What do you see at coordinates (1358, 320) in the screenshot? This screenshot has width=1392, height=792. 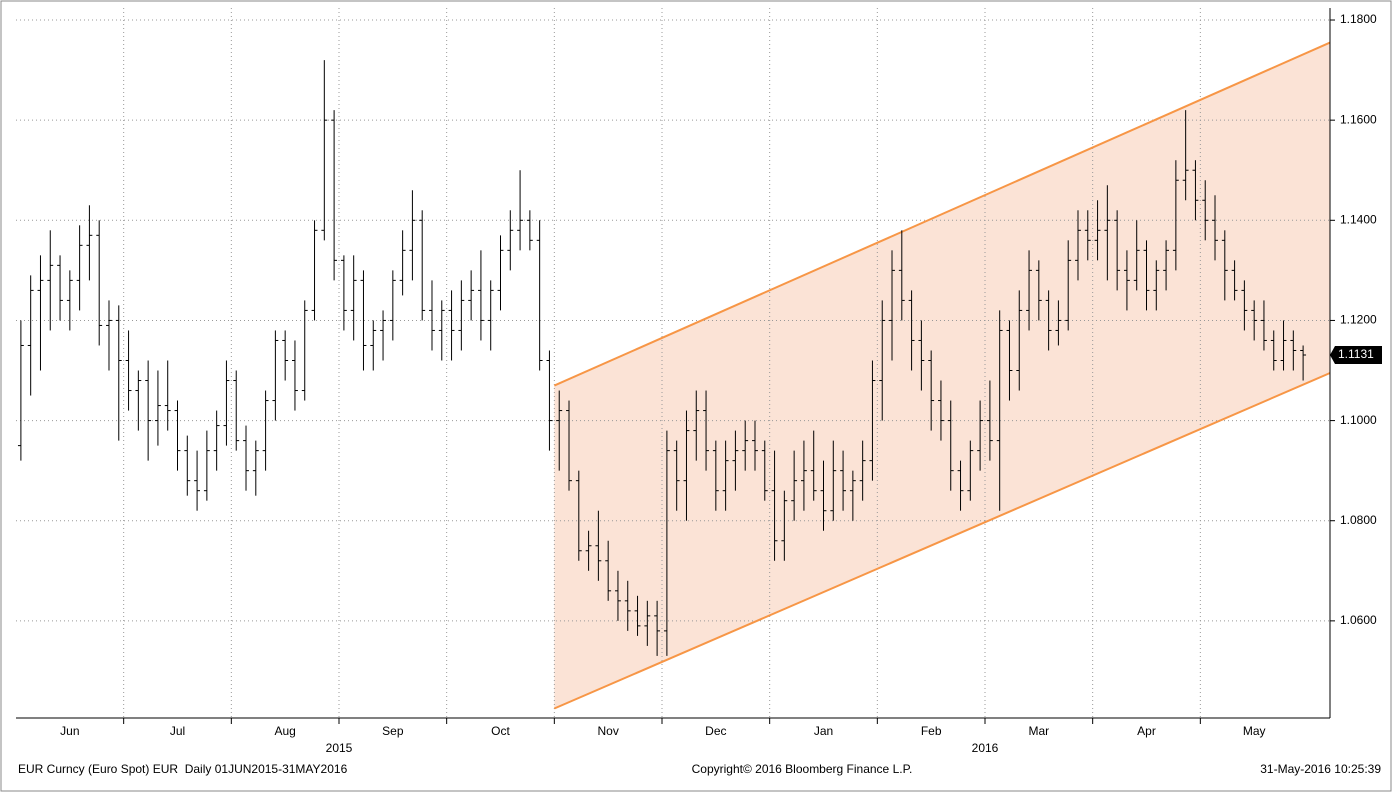 I see `y-tick-label: 1.1200` at bounding box center [1358, 320].